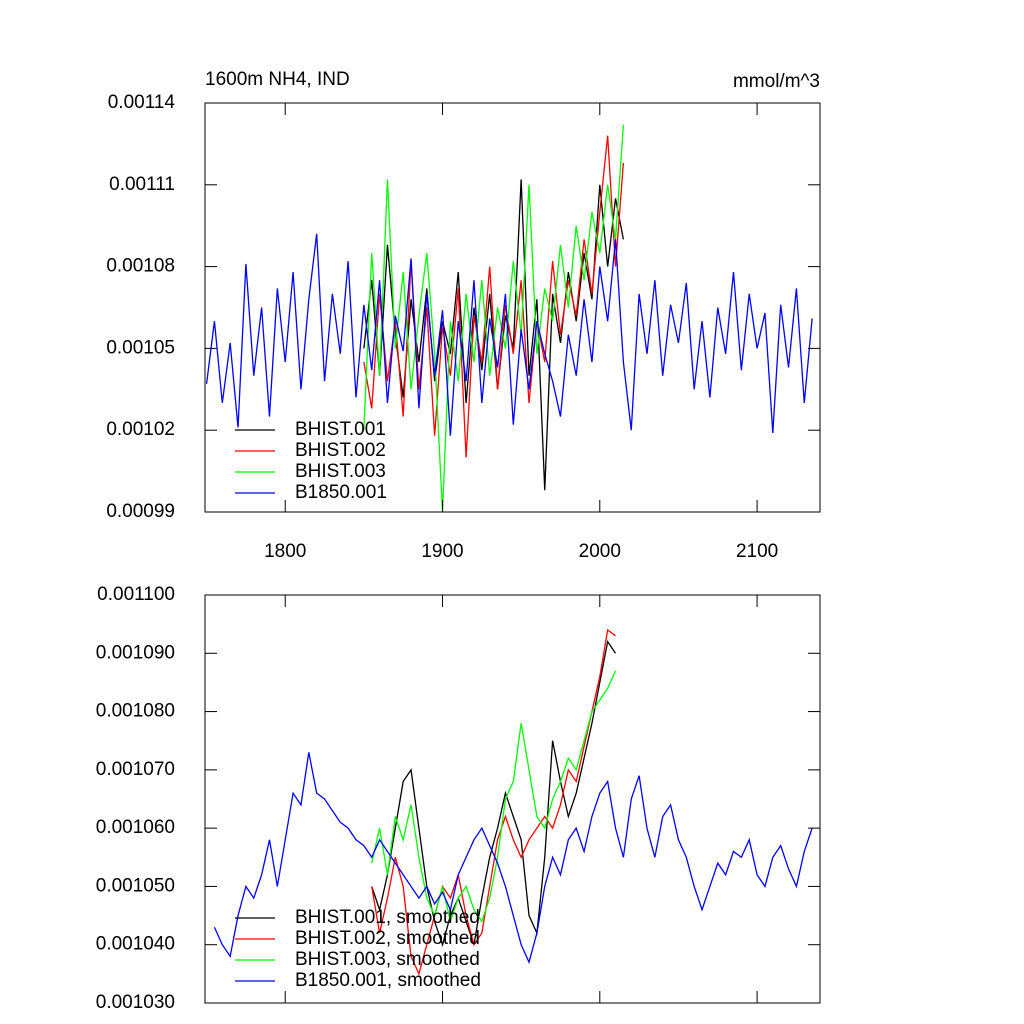  I want to click on y-tick-label: 0.00102, so click(140, 429).